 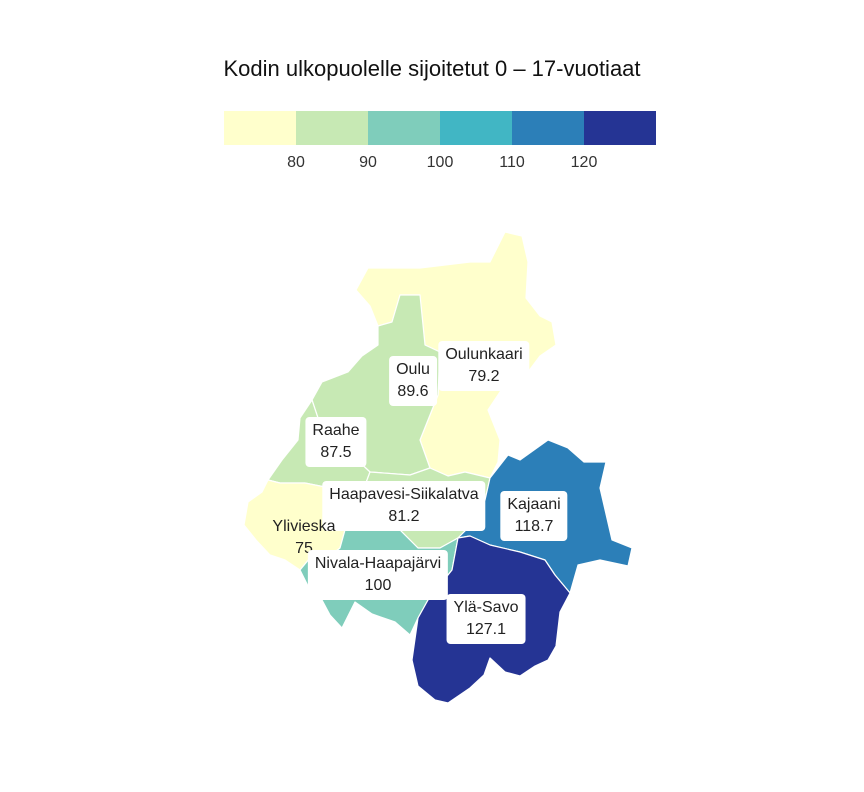 What do you see at coordinates (584, 162) in the screenshot?
I see `legend-tick-label: 120` at bounding box center [584, 162].